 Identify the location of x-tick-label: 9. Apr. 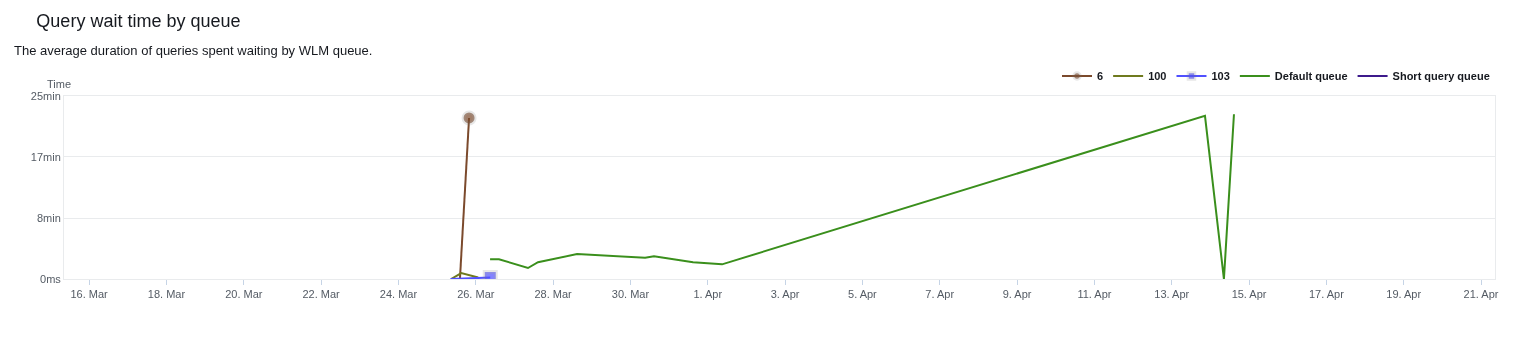
(1017, 294).